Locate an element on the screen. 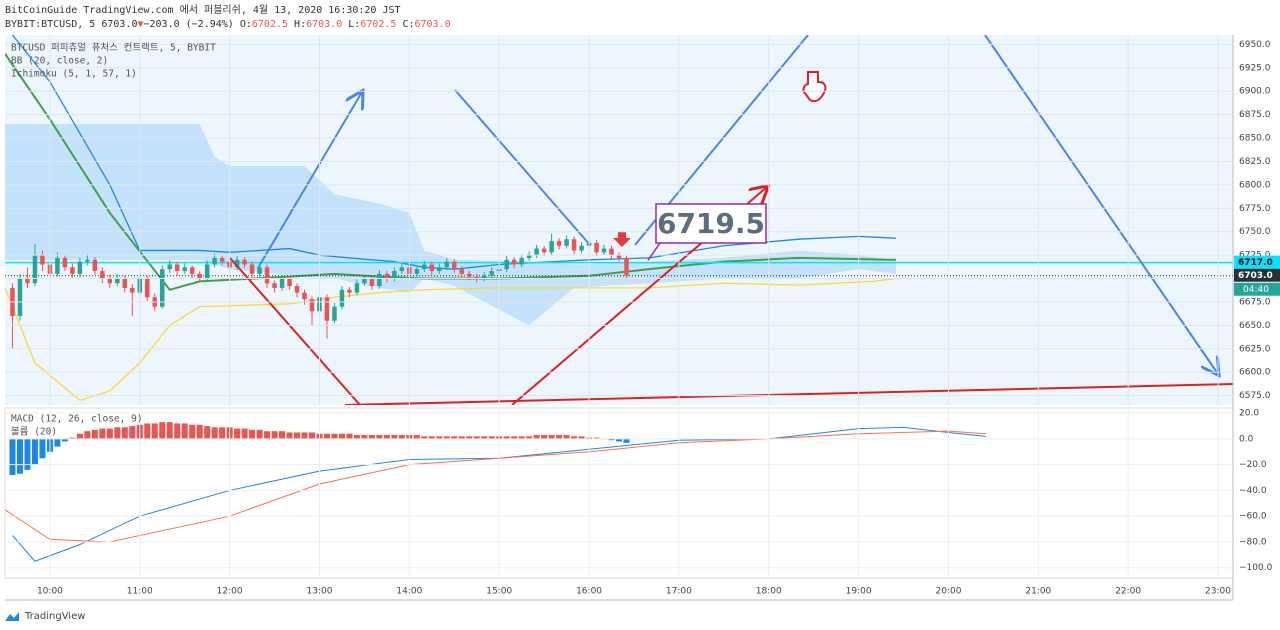 Image resolution: width=1280 pixels, height=630 pixels. change: −203.0 (−2.94%) is located at coordinates (189, 24).